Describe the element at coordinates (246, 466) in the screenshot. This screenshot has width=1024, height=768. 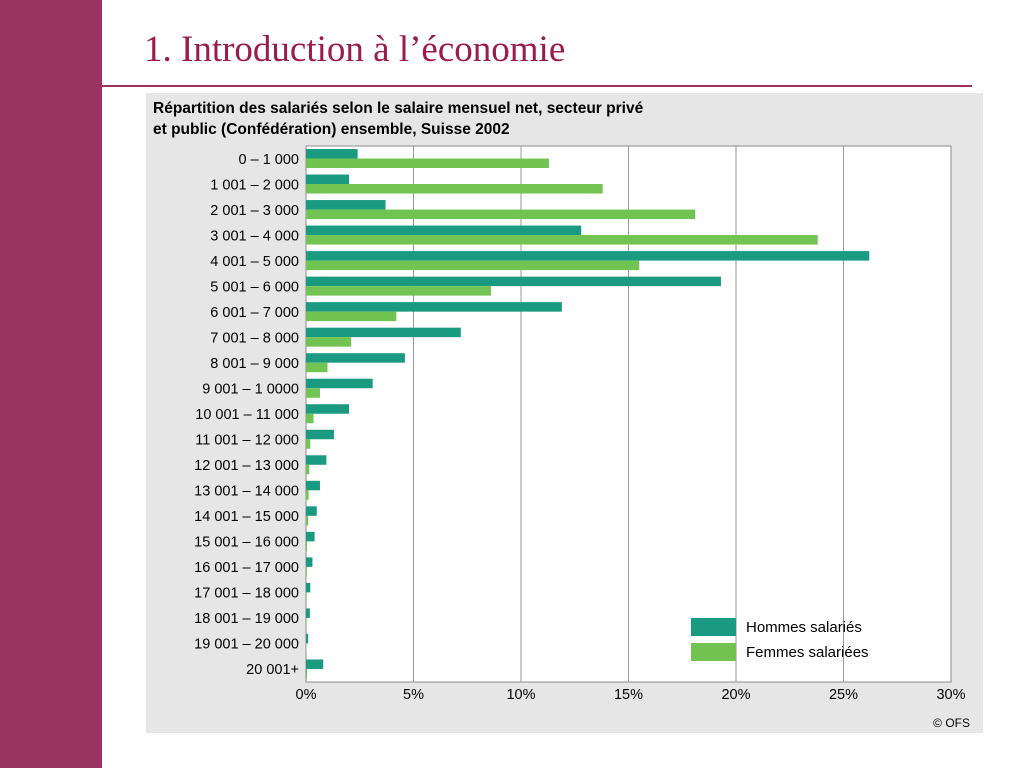
I see `category-label: 12 001 – 13 000` at that location.